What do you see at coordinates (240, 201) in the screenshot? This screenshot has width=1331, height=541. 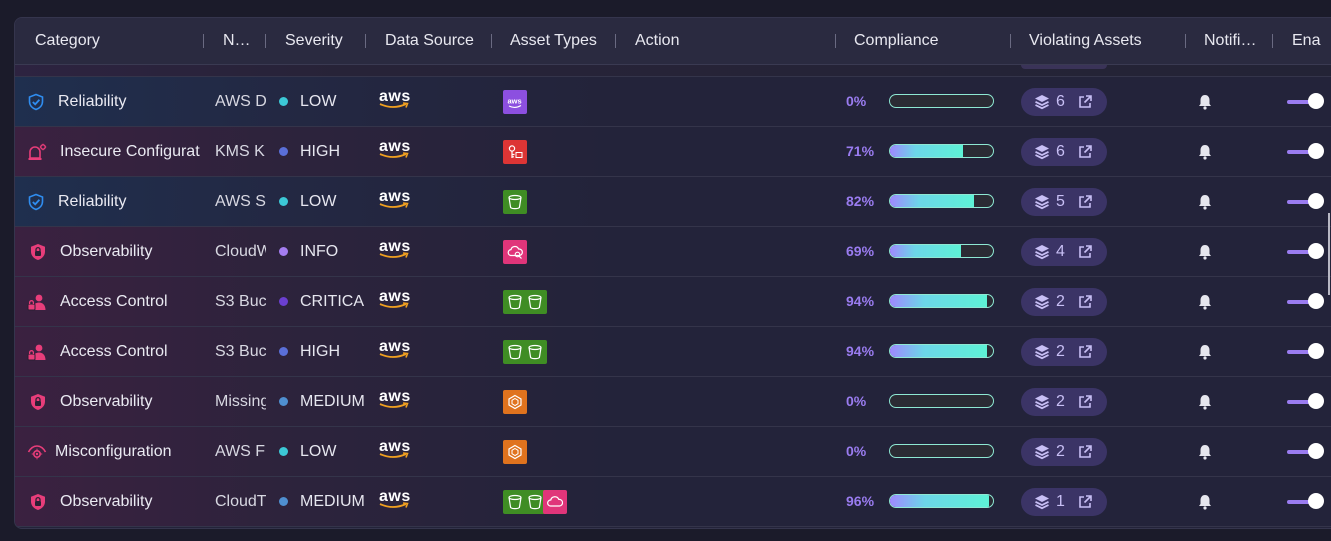 I see `rule-name: AWS S` at bounding box center [240, 201].